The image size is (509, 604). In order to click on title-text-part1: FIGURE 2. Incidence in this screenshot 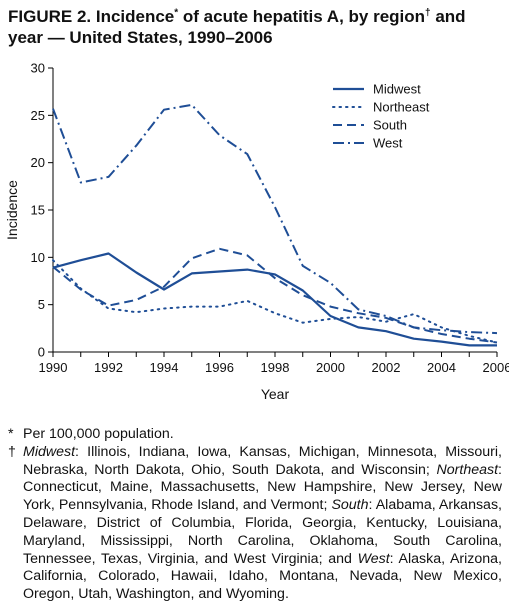, I will do `click(91, 16)`.